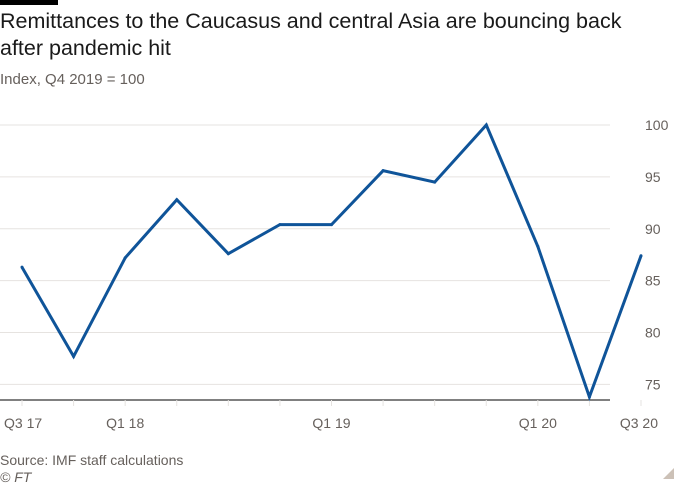  I want to click on ft-brand-bar, so click(29, 2).